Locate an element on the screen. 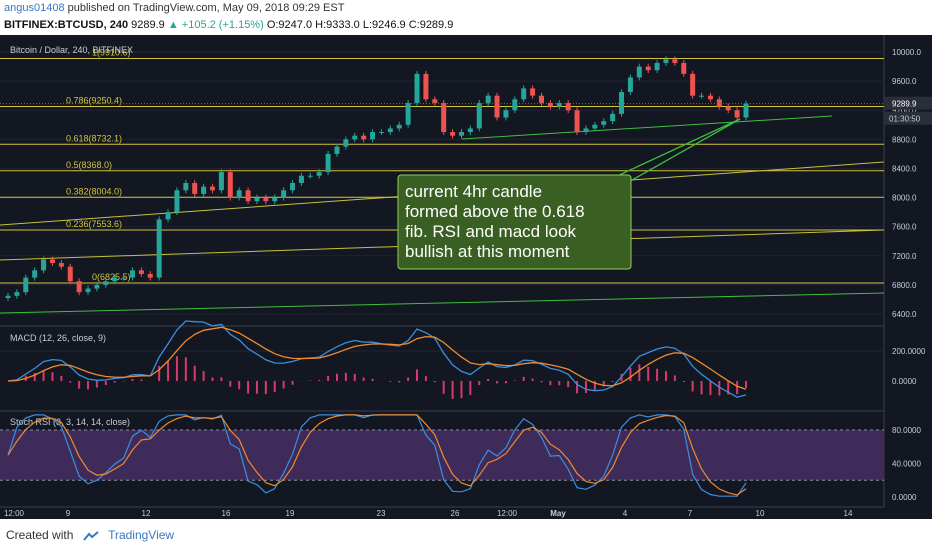 Image resolution: width=932 pixels, height=550 pixels. price-tick-label: 9200.0 is located at coordinates (904, 110).